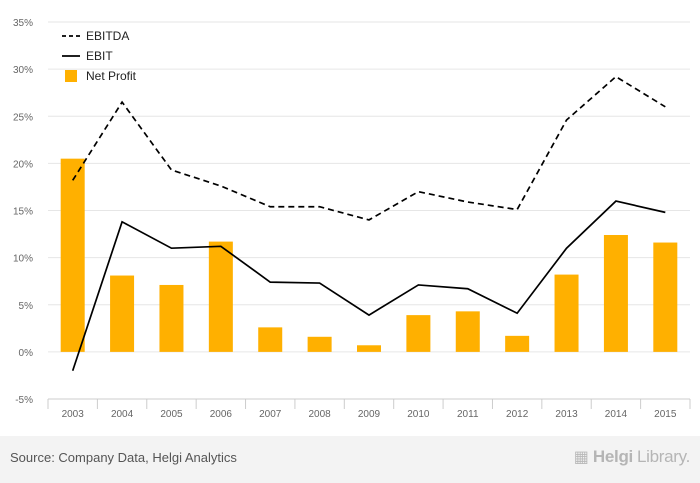  Describe the element at coordinates (171, 414) in the screenshot. I see `x-tick-label: 2005` at that location.